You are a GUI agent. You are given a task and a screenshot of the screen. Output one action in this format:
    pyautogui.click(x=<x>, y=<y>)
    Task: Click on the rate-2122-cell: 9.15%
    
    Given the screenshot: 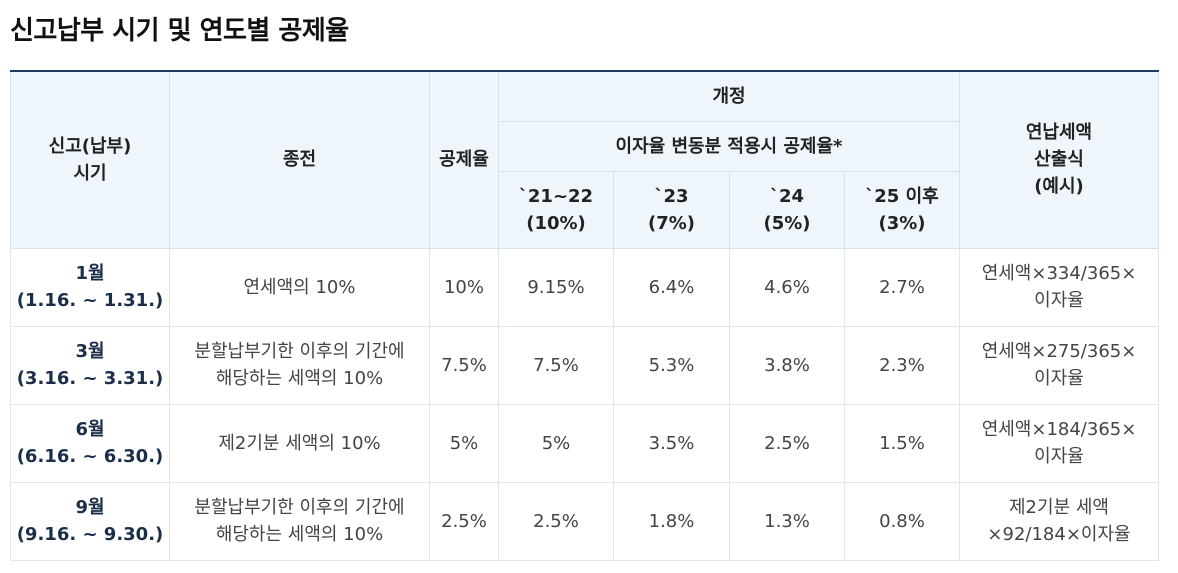 What is the action you would take?
    pyautogui.click(x=556, y=287)
    